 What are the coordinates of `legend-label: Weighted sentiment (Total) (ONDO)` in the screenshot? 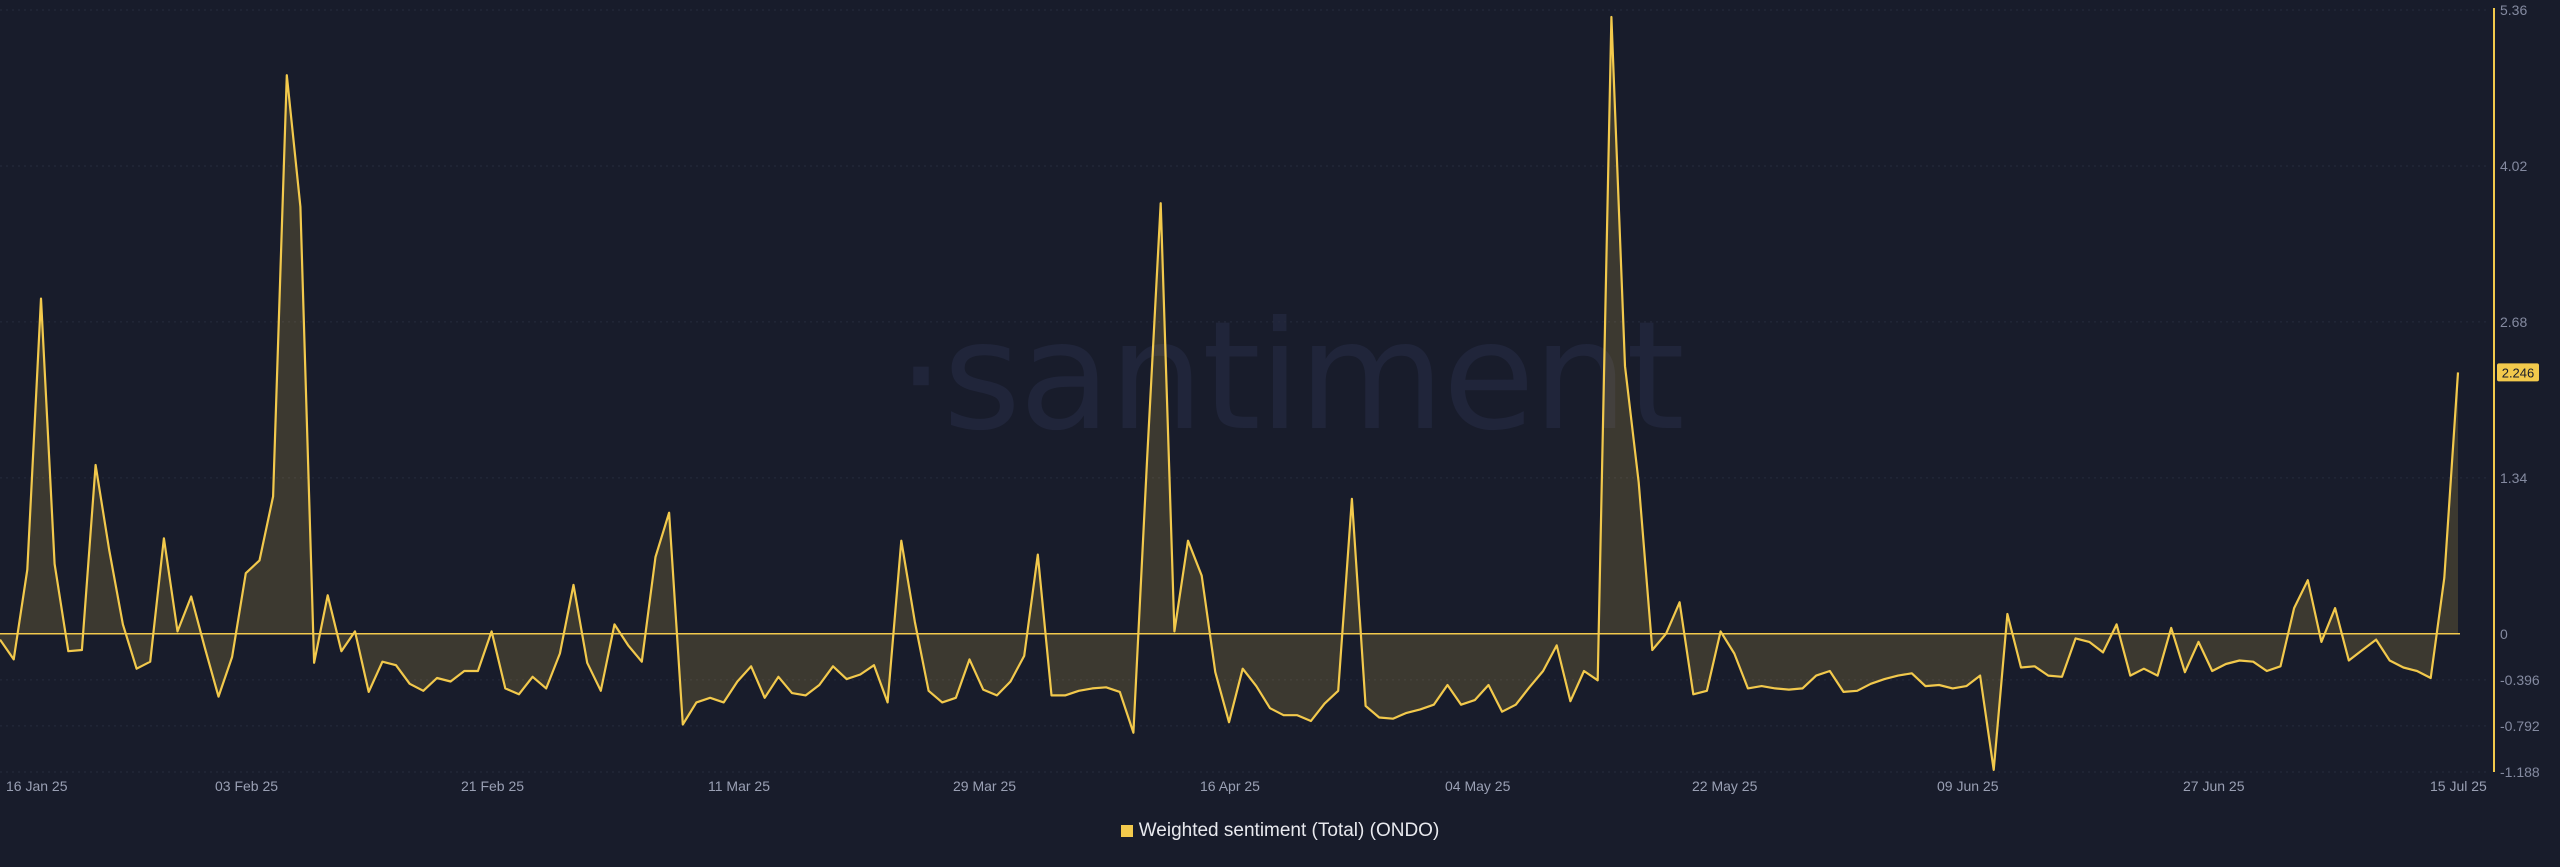 It's located at (1289, 830).